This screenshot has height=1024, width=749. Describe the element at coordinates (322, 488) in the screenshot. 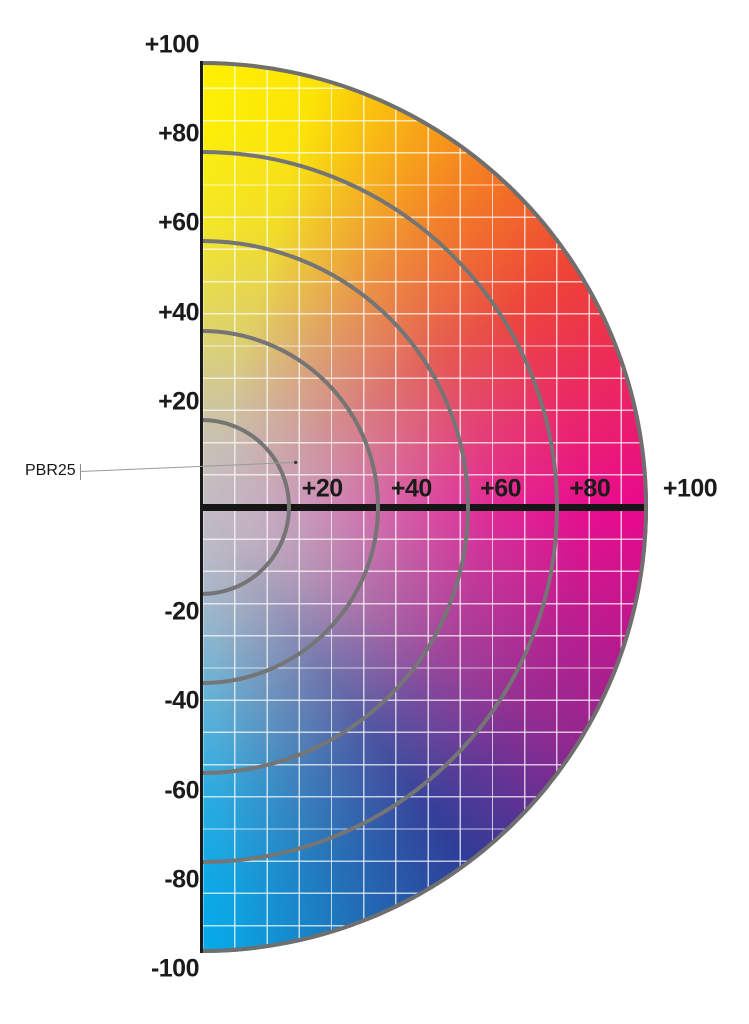

I see `x-tick-label-20: +20` at that location.